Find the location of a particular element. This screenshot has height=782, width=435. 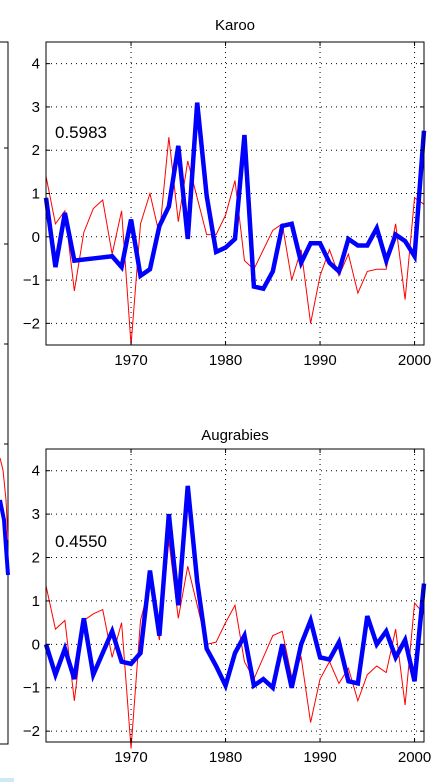

left-panel-blue-line is located at coordinates (5, 537).